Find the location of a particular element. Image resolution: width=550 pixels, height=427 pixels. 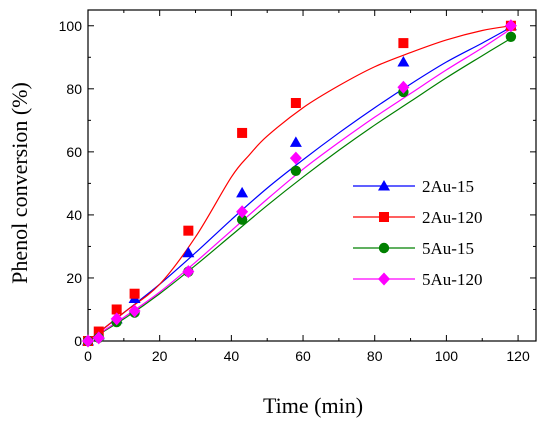

x-tick-label: 0 is located at coordinates (88, 356).